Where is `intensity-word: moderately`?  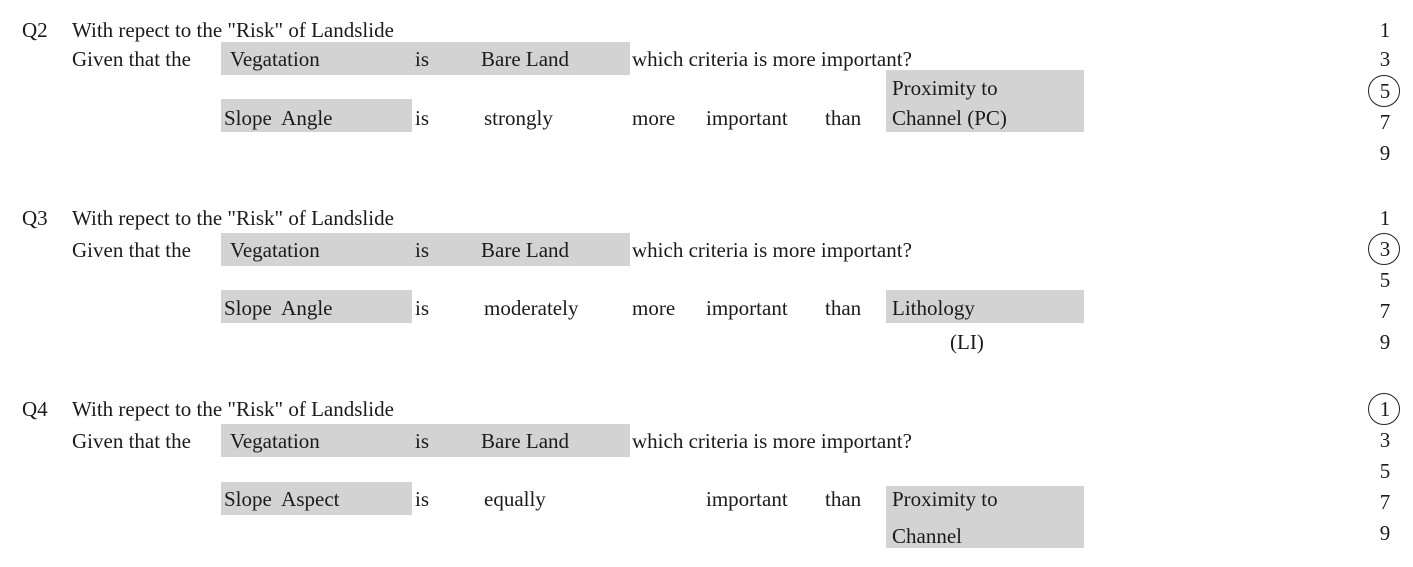 intensity-word: moderately is located at coordinates (531, 308).